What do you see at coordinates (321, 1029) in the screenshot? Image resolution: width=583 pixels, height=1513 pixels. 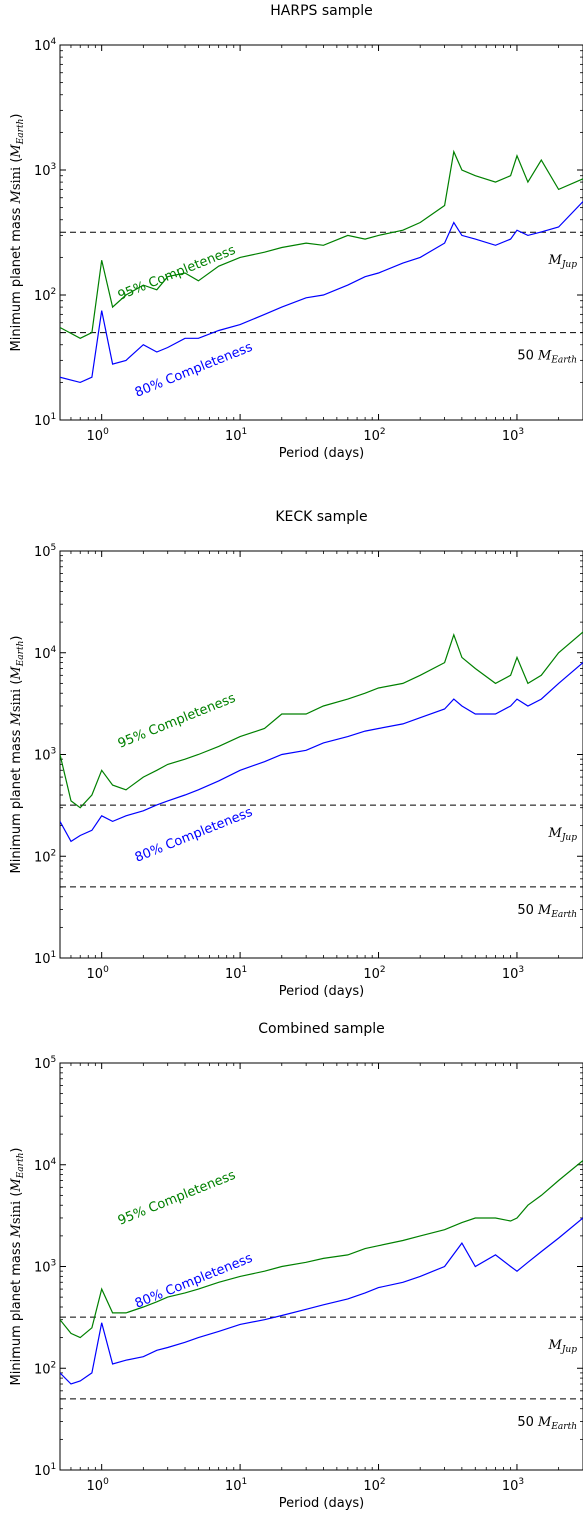 I see `chart-title: Combined sample` at bounding box center [321, 1029].